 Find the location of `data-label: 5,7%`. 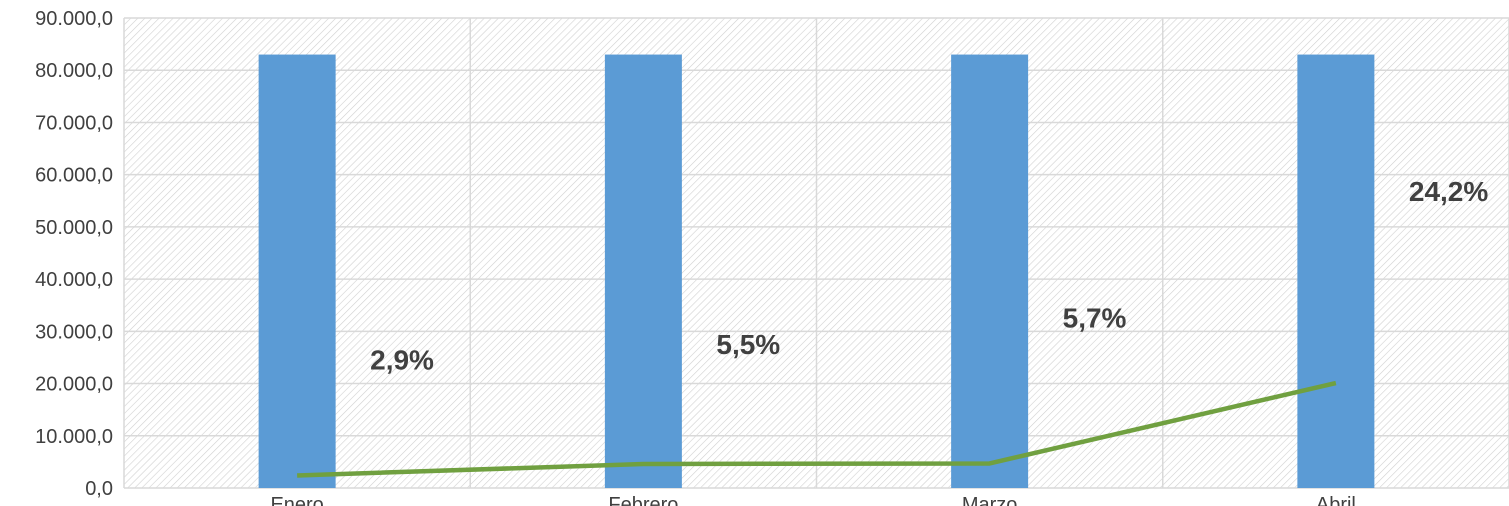

data-label: 5,7% is located at coordinates (1095, 317).